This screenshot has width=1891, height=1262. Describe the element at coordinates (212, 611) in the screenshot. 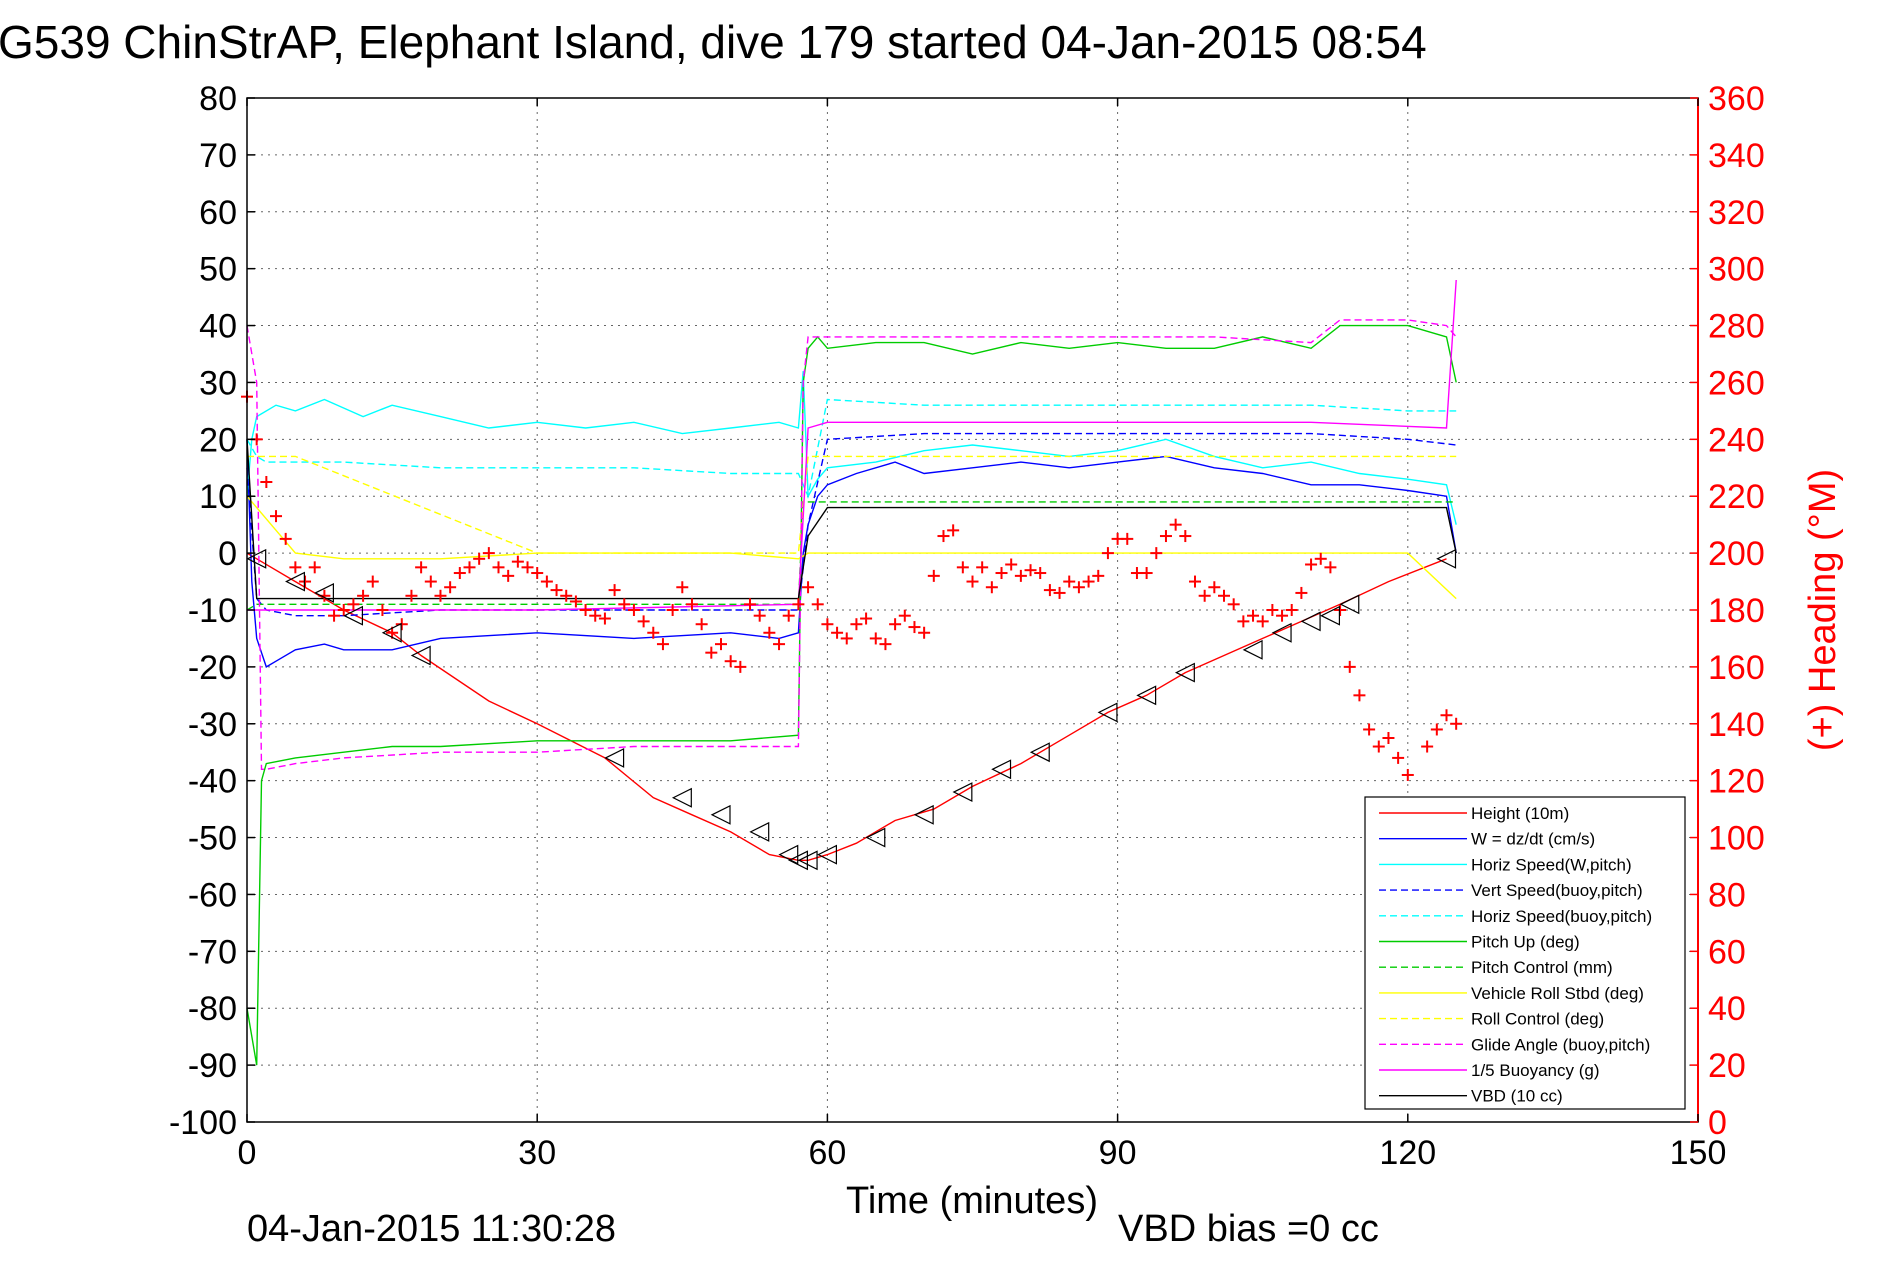

I see `y-tick-label: -10` at that location.